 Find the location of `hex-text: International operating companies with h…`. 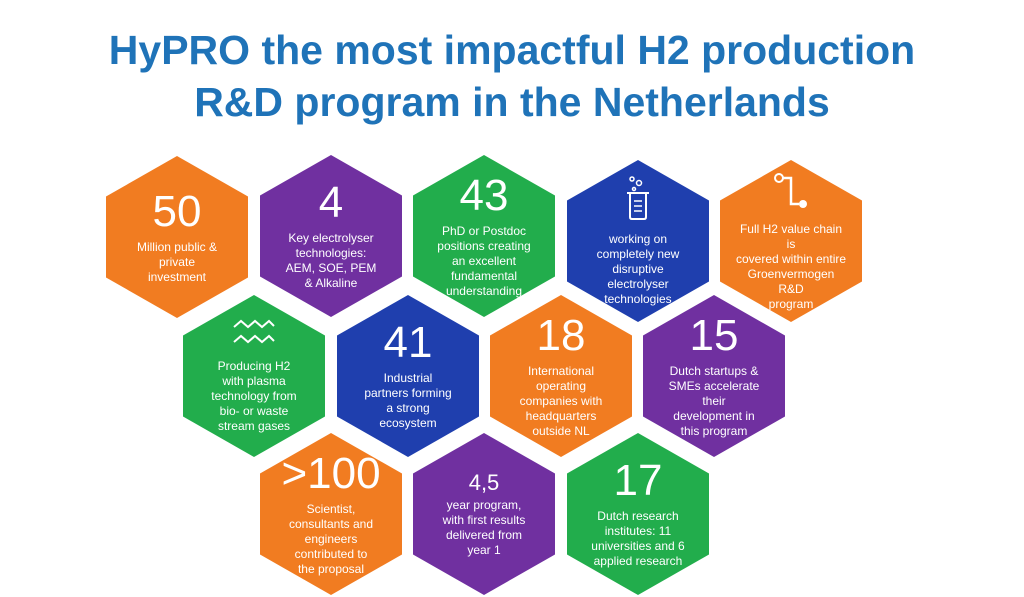

hex-text: International operating companies with h… is located at coordinates (561, 400).